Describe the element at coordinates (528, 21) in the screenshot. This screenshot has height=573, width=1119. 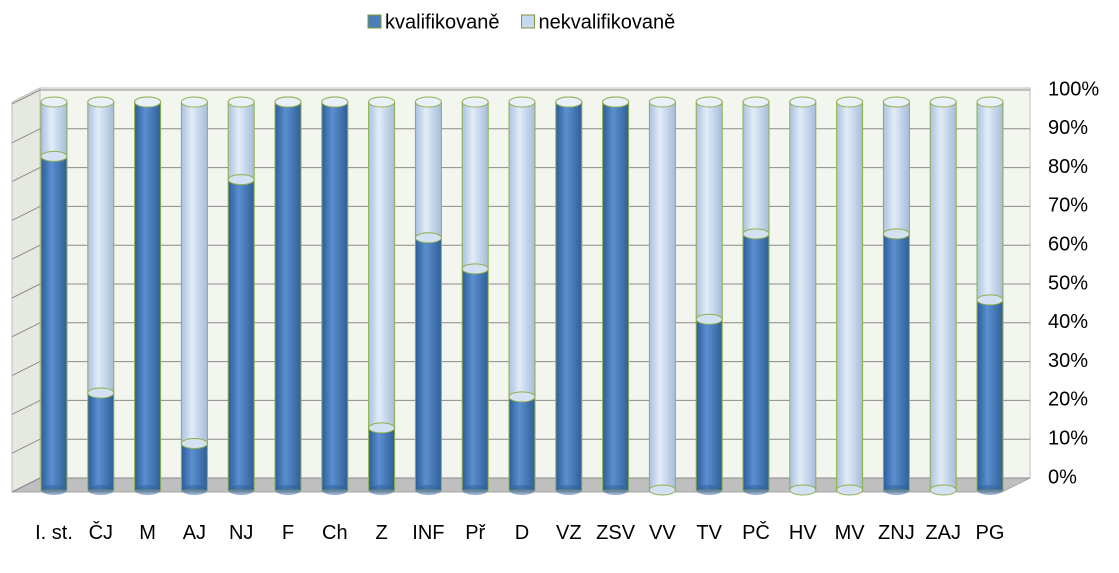
I see `legend-swatch` at that location.